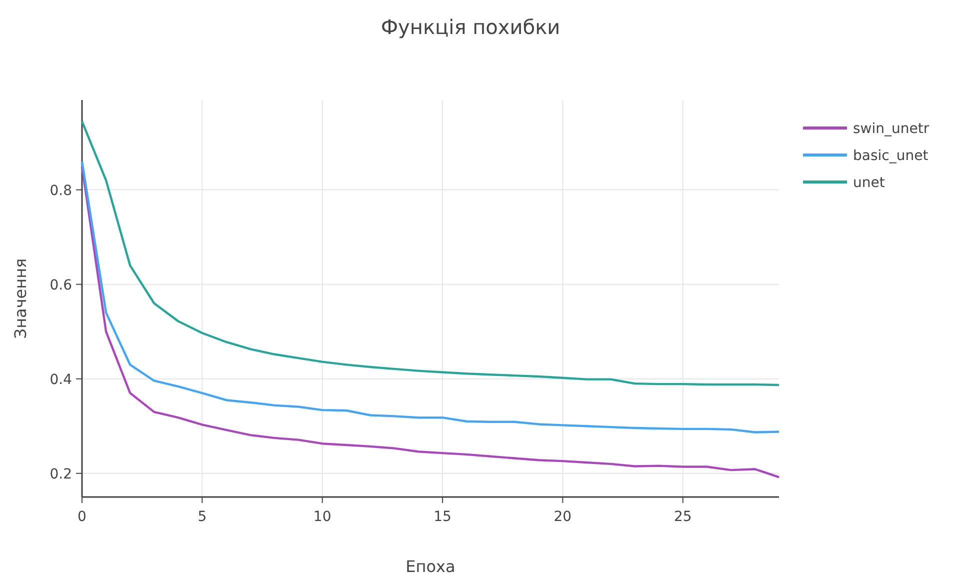 This screenshot has height=576, width=953. I want to click on x-tick-label: 25, so click(683, 517).